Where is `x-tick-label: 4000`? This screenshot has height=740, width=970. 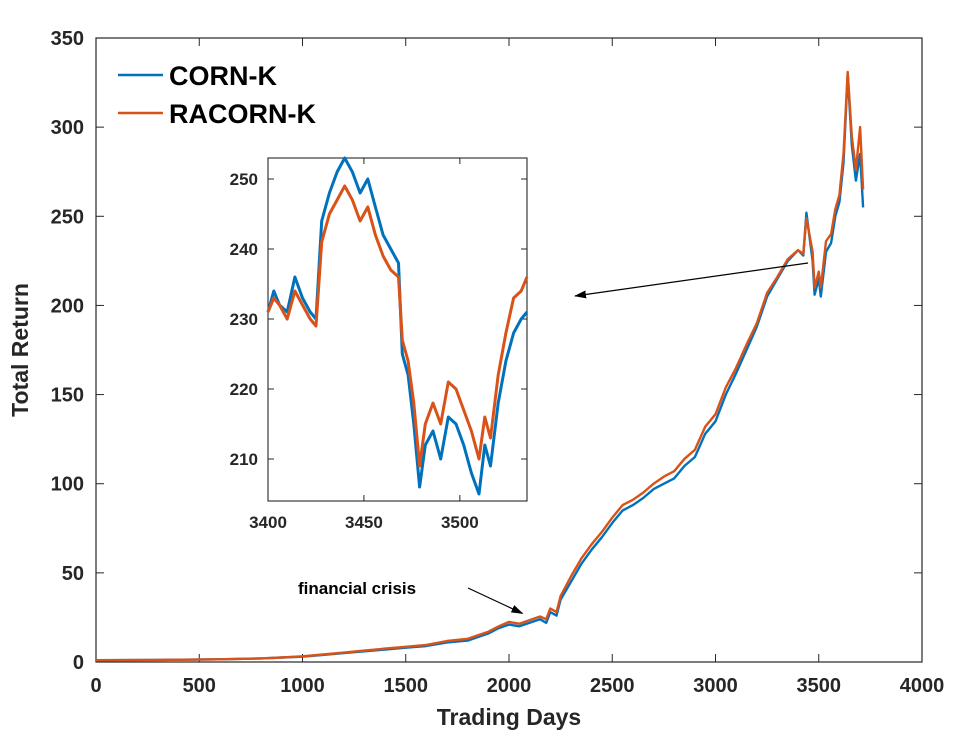 x-tick-label: 4000 is located at coordinates (922, 686).